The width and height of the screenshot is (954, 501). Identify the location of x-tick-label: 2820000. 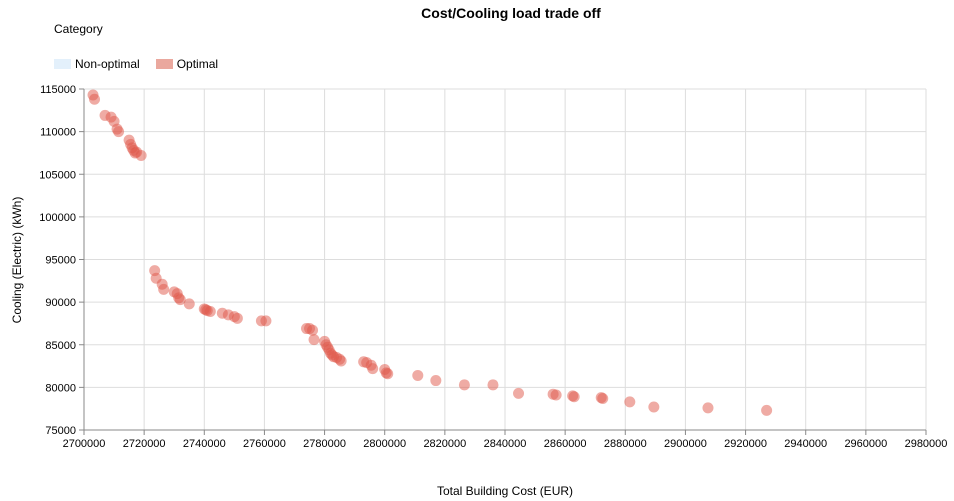
(444, 444).